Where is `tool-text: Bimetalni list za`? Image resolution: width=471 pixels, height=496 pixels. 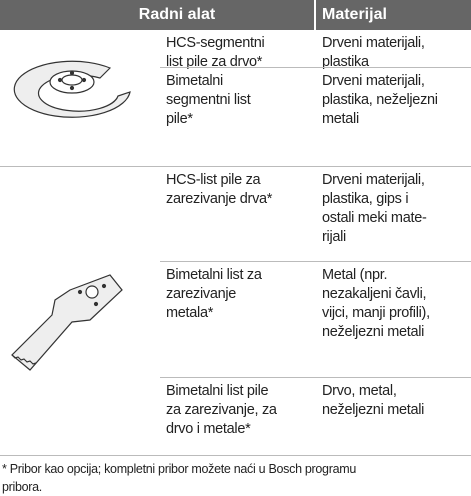
tool-text: Bimetalni list za is located at coordinates (214, 275).